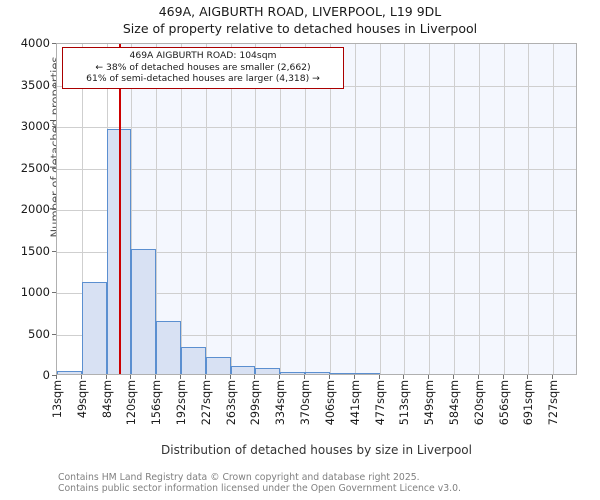  Describe the element at coordinates (35, 84) in the screenshot. I see `y-axis-tick-label: 3500` at that location.